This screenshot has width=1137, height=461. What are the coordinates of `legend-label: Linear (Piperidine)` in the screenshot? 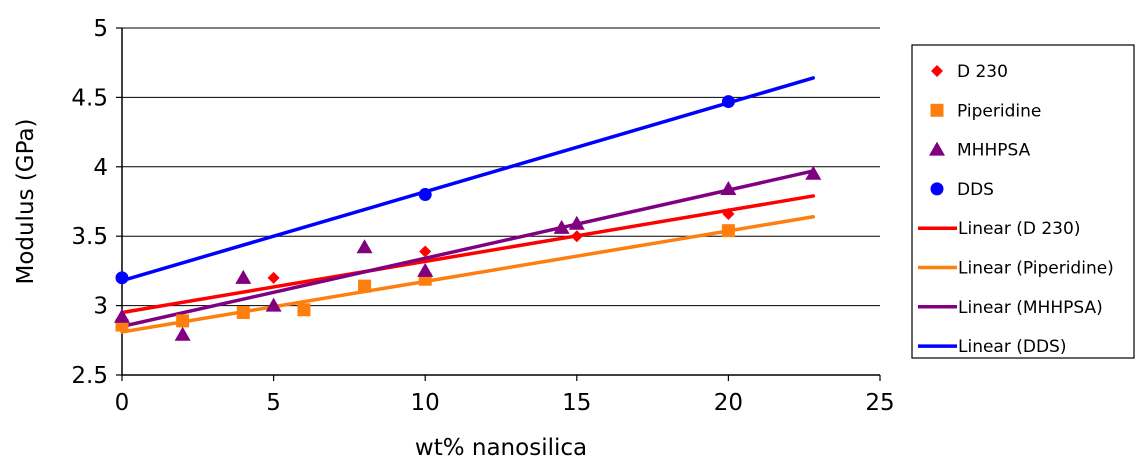 It's located at (1036, 269).